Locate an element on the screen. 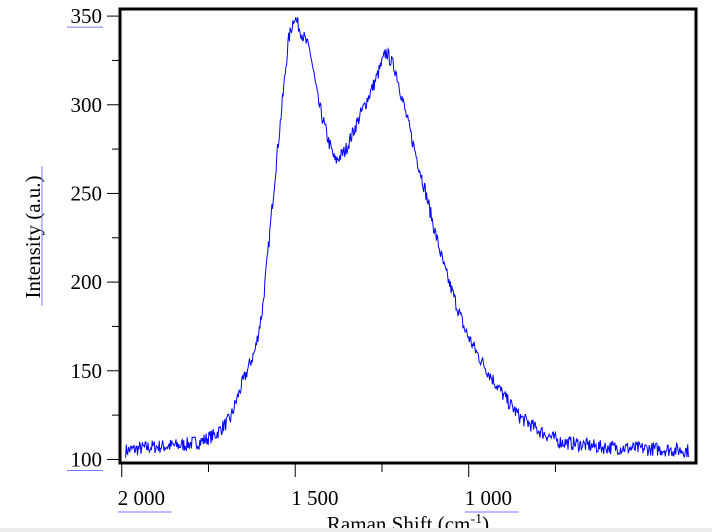 This screenshot has height=532, width=712. y-axis-label: Intensity (a.u.) is located at coordinates (33, 236).